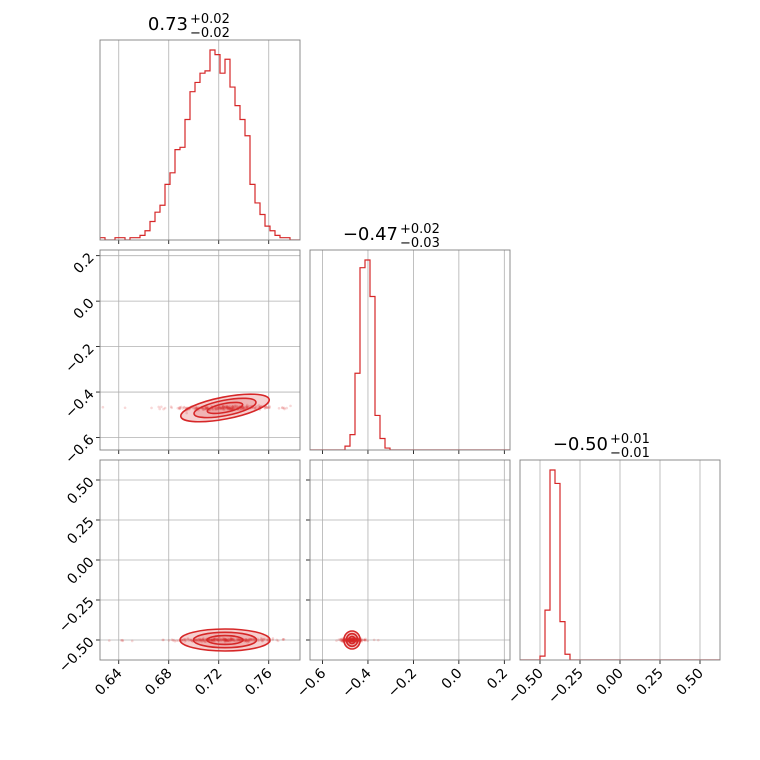  I want to click on x-tick-label: 0.0, so click(452, 679).